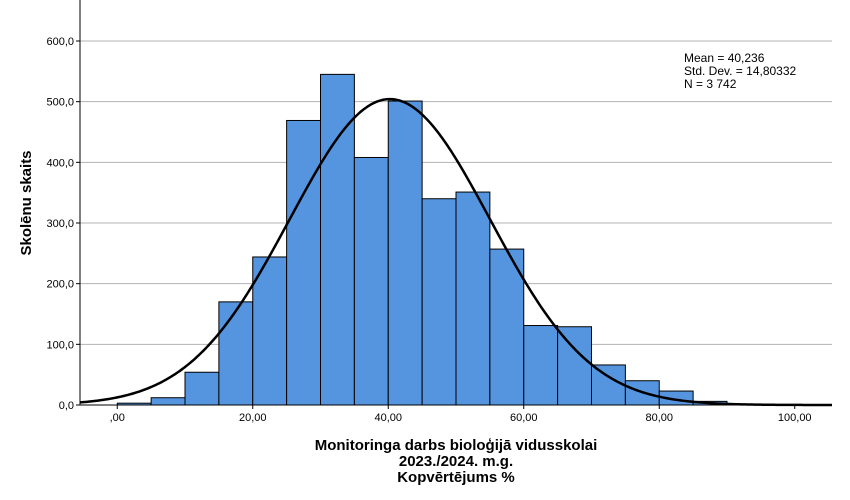  I want to click on x-tick-label-100: 100,00, so click(795, 418).